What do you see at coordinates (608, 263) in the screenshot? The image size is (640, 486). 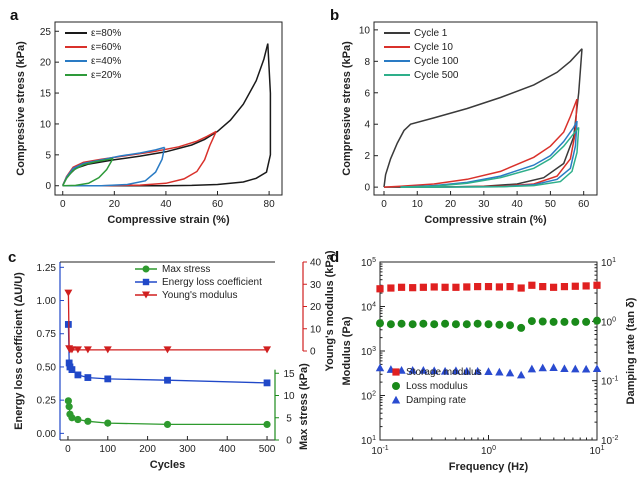 I see `right-tick-label: 10¹` at bounding box center [608, 263].